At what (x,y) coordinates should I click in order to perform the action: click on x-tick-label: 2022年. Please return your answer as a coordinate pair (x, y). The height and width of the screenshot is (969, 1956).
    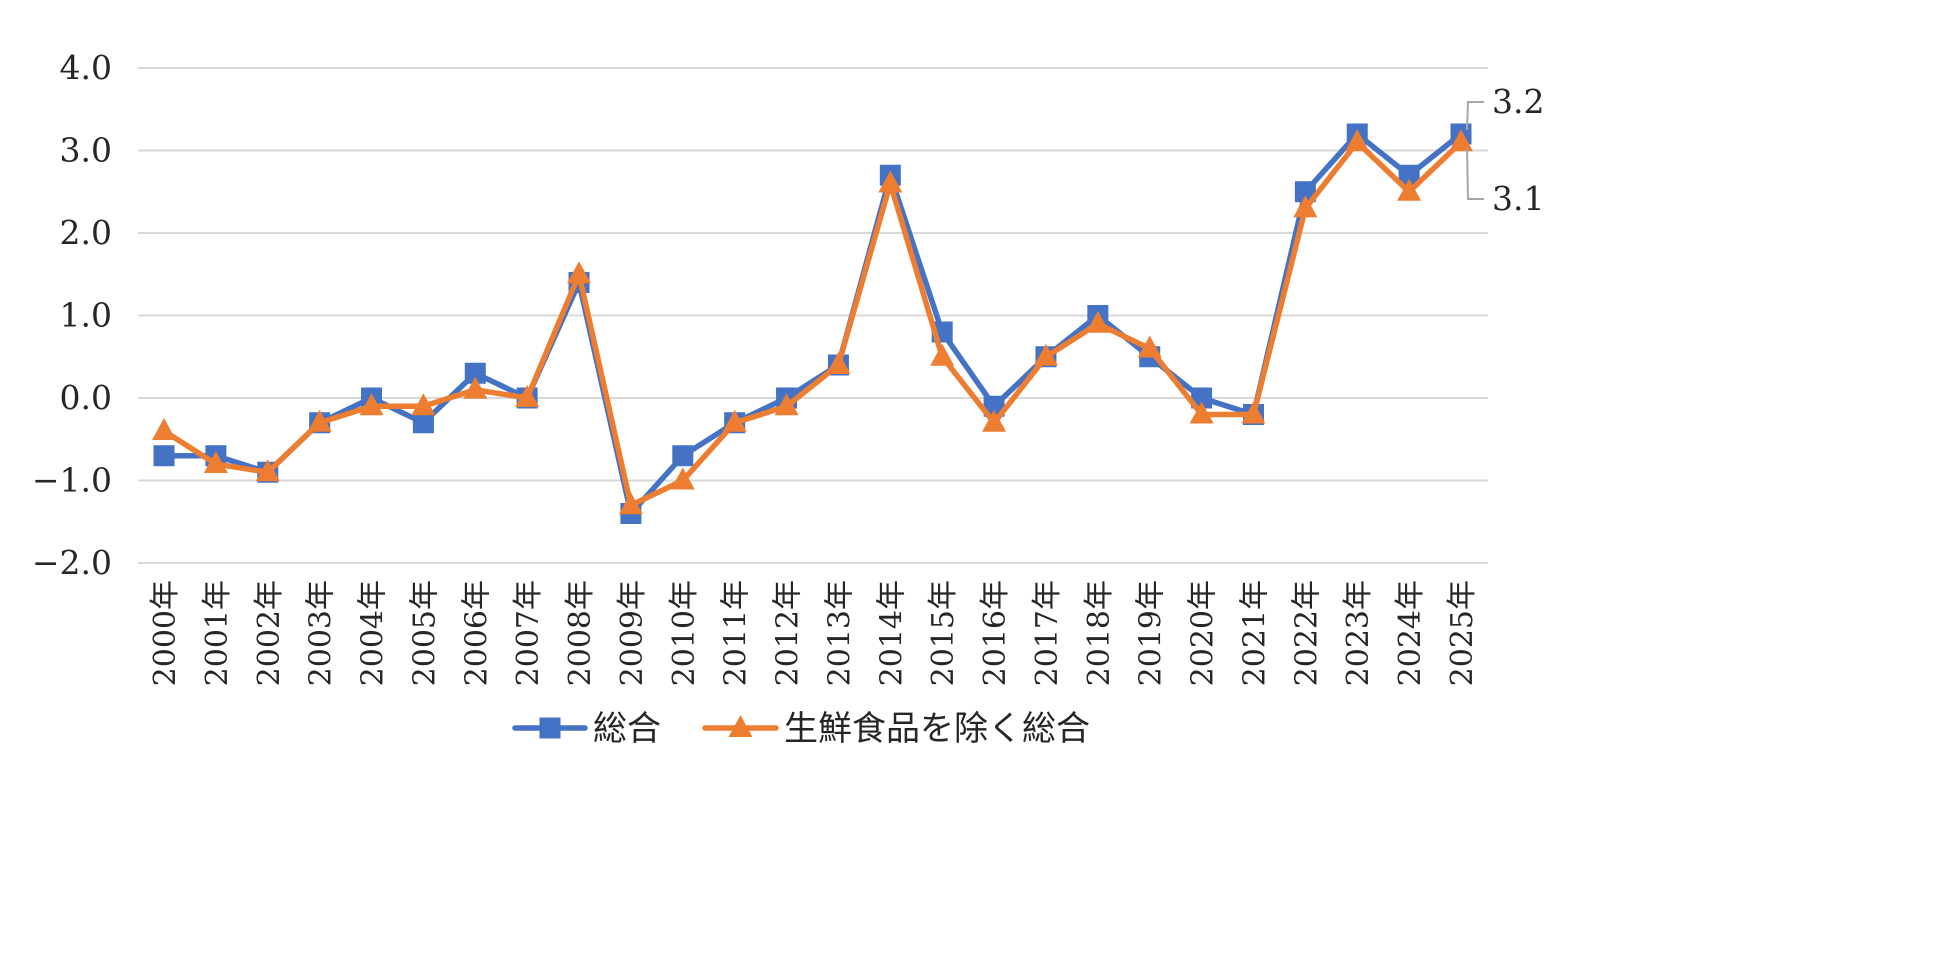
    Looking at the image, I should click on (1306, 633).